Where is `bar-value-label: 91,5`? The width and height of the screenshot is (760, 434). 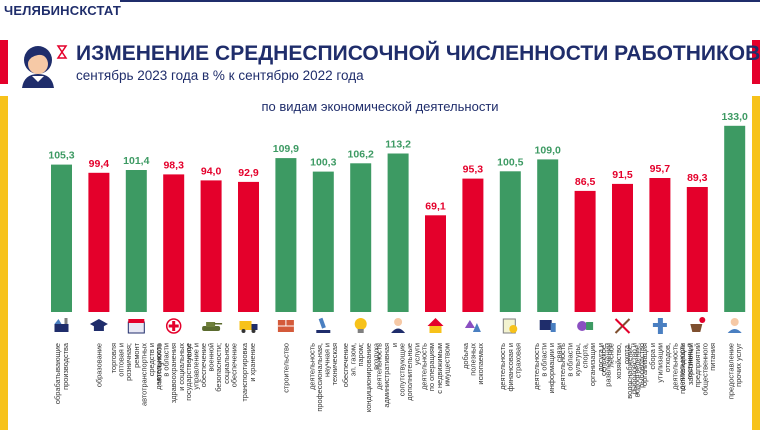 bar-value-label: 91,5 is located at coordinates (622, 175).